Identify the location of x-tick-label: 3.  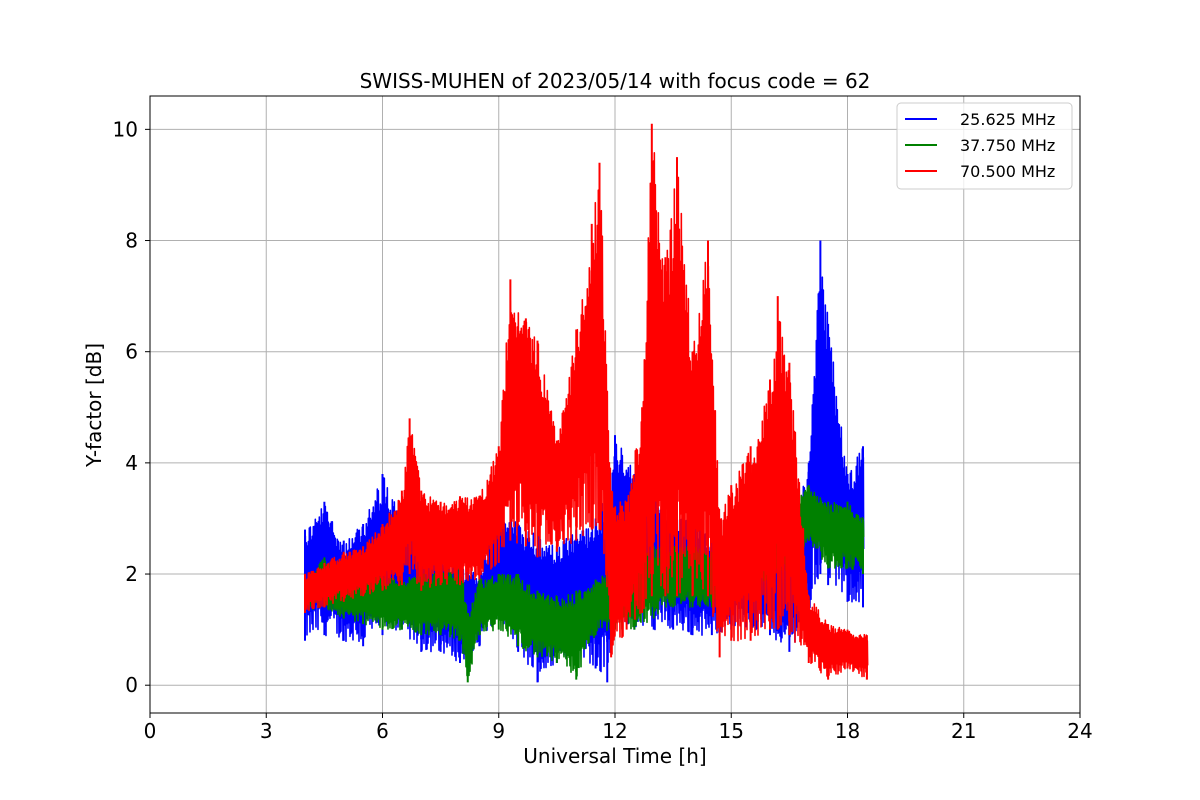
(266, 731).